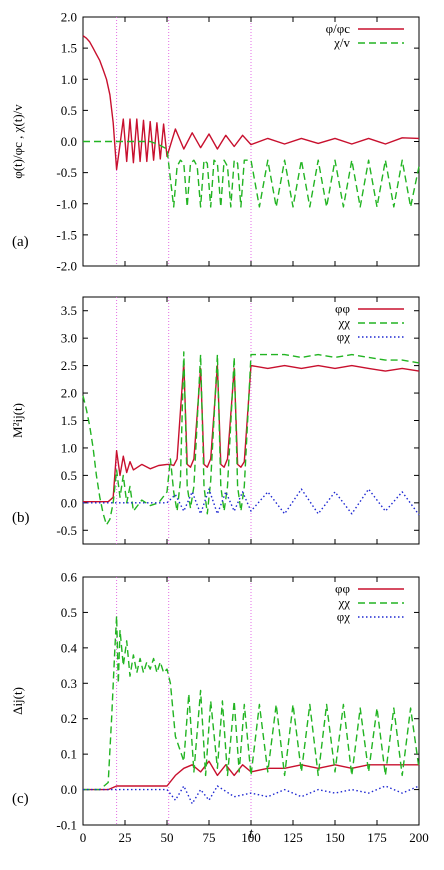 The height and width of the screenshot is (870, 444). What do you see at coordinates (17, 701) in the screenshot?
I see `y-axis-label: Δij(t)` at bounding box center [17, 701].